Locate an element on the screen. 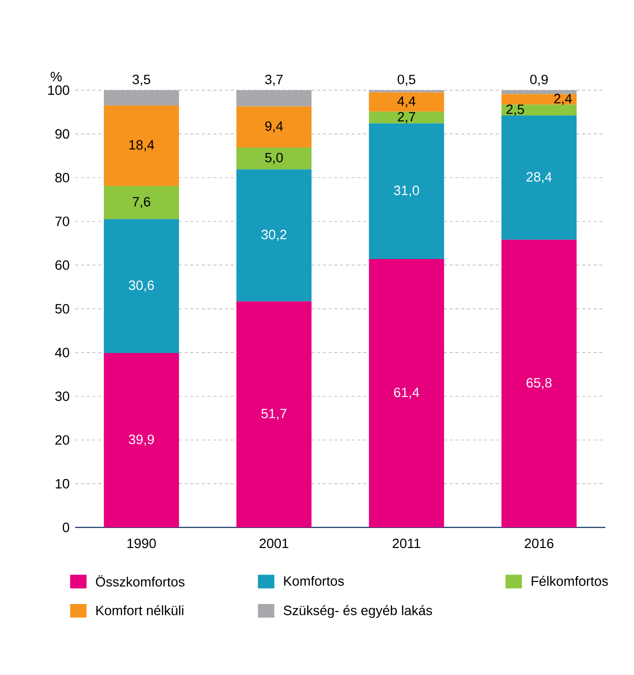 The width and height of the screenshot is (634, 675). data-label: 18,4 is located at coordinates (141, 146).